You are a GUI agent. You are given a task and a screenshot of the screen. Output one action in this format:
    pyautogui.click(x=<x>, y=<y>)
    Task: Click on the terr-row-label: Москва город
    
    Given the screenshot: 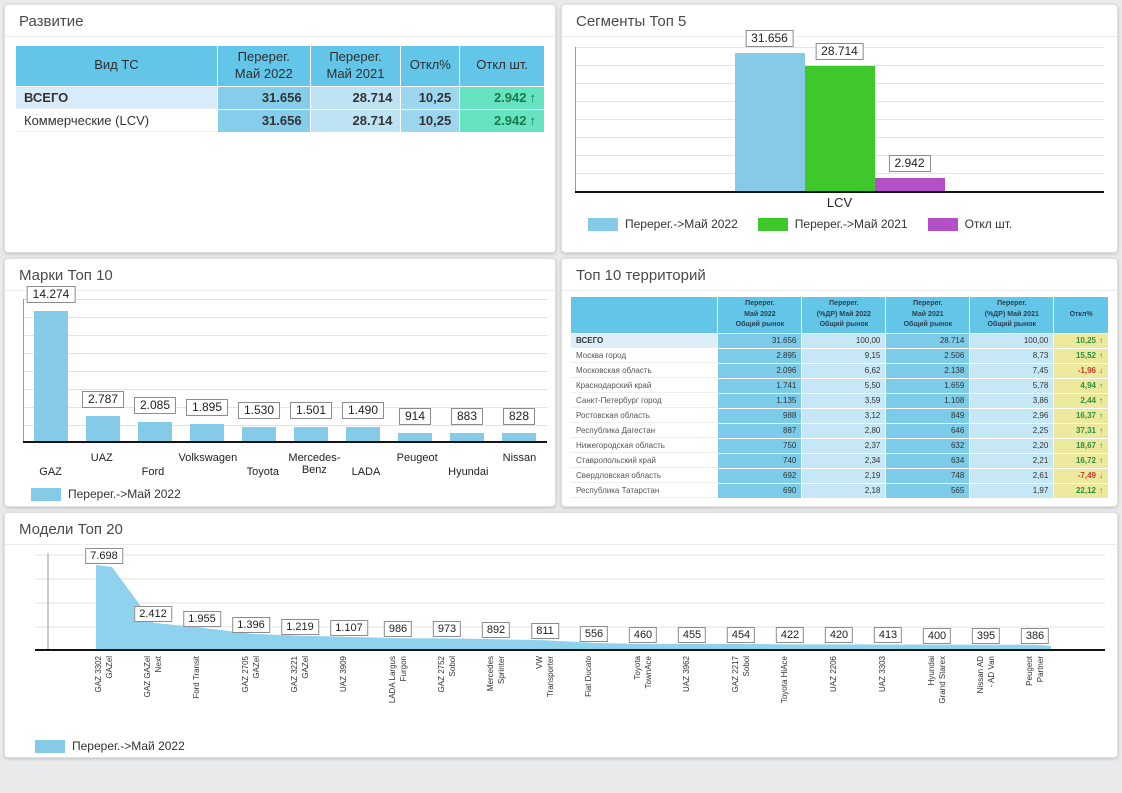 What is the action you would take?
    pyautogui.click(x=644, y=356)
    